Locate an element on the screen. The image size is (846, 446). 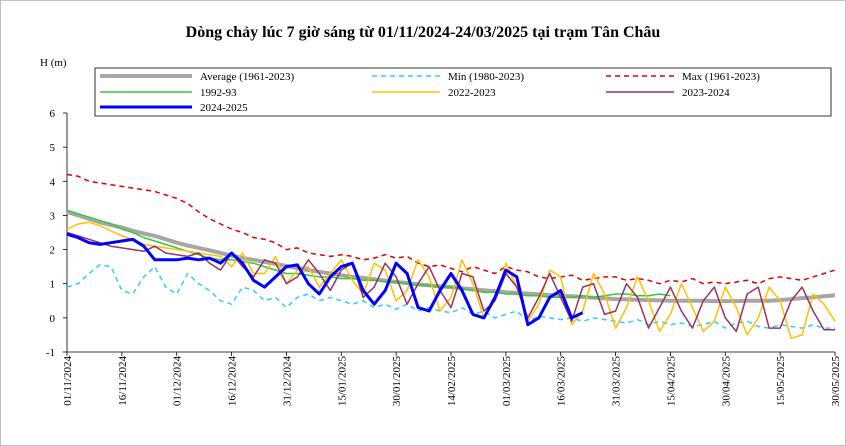
x-tick-label: 01/11/2024 is located at coordinates (68, 381).